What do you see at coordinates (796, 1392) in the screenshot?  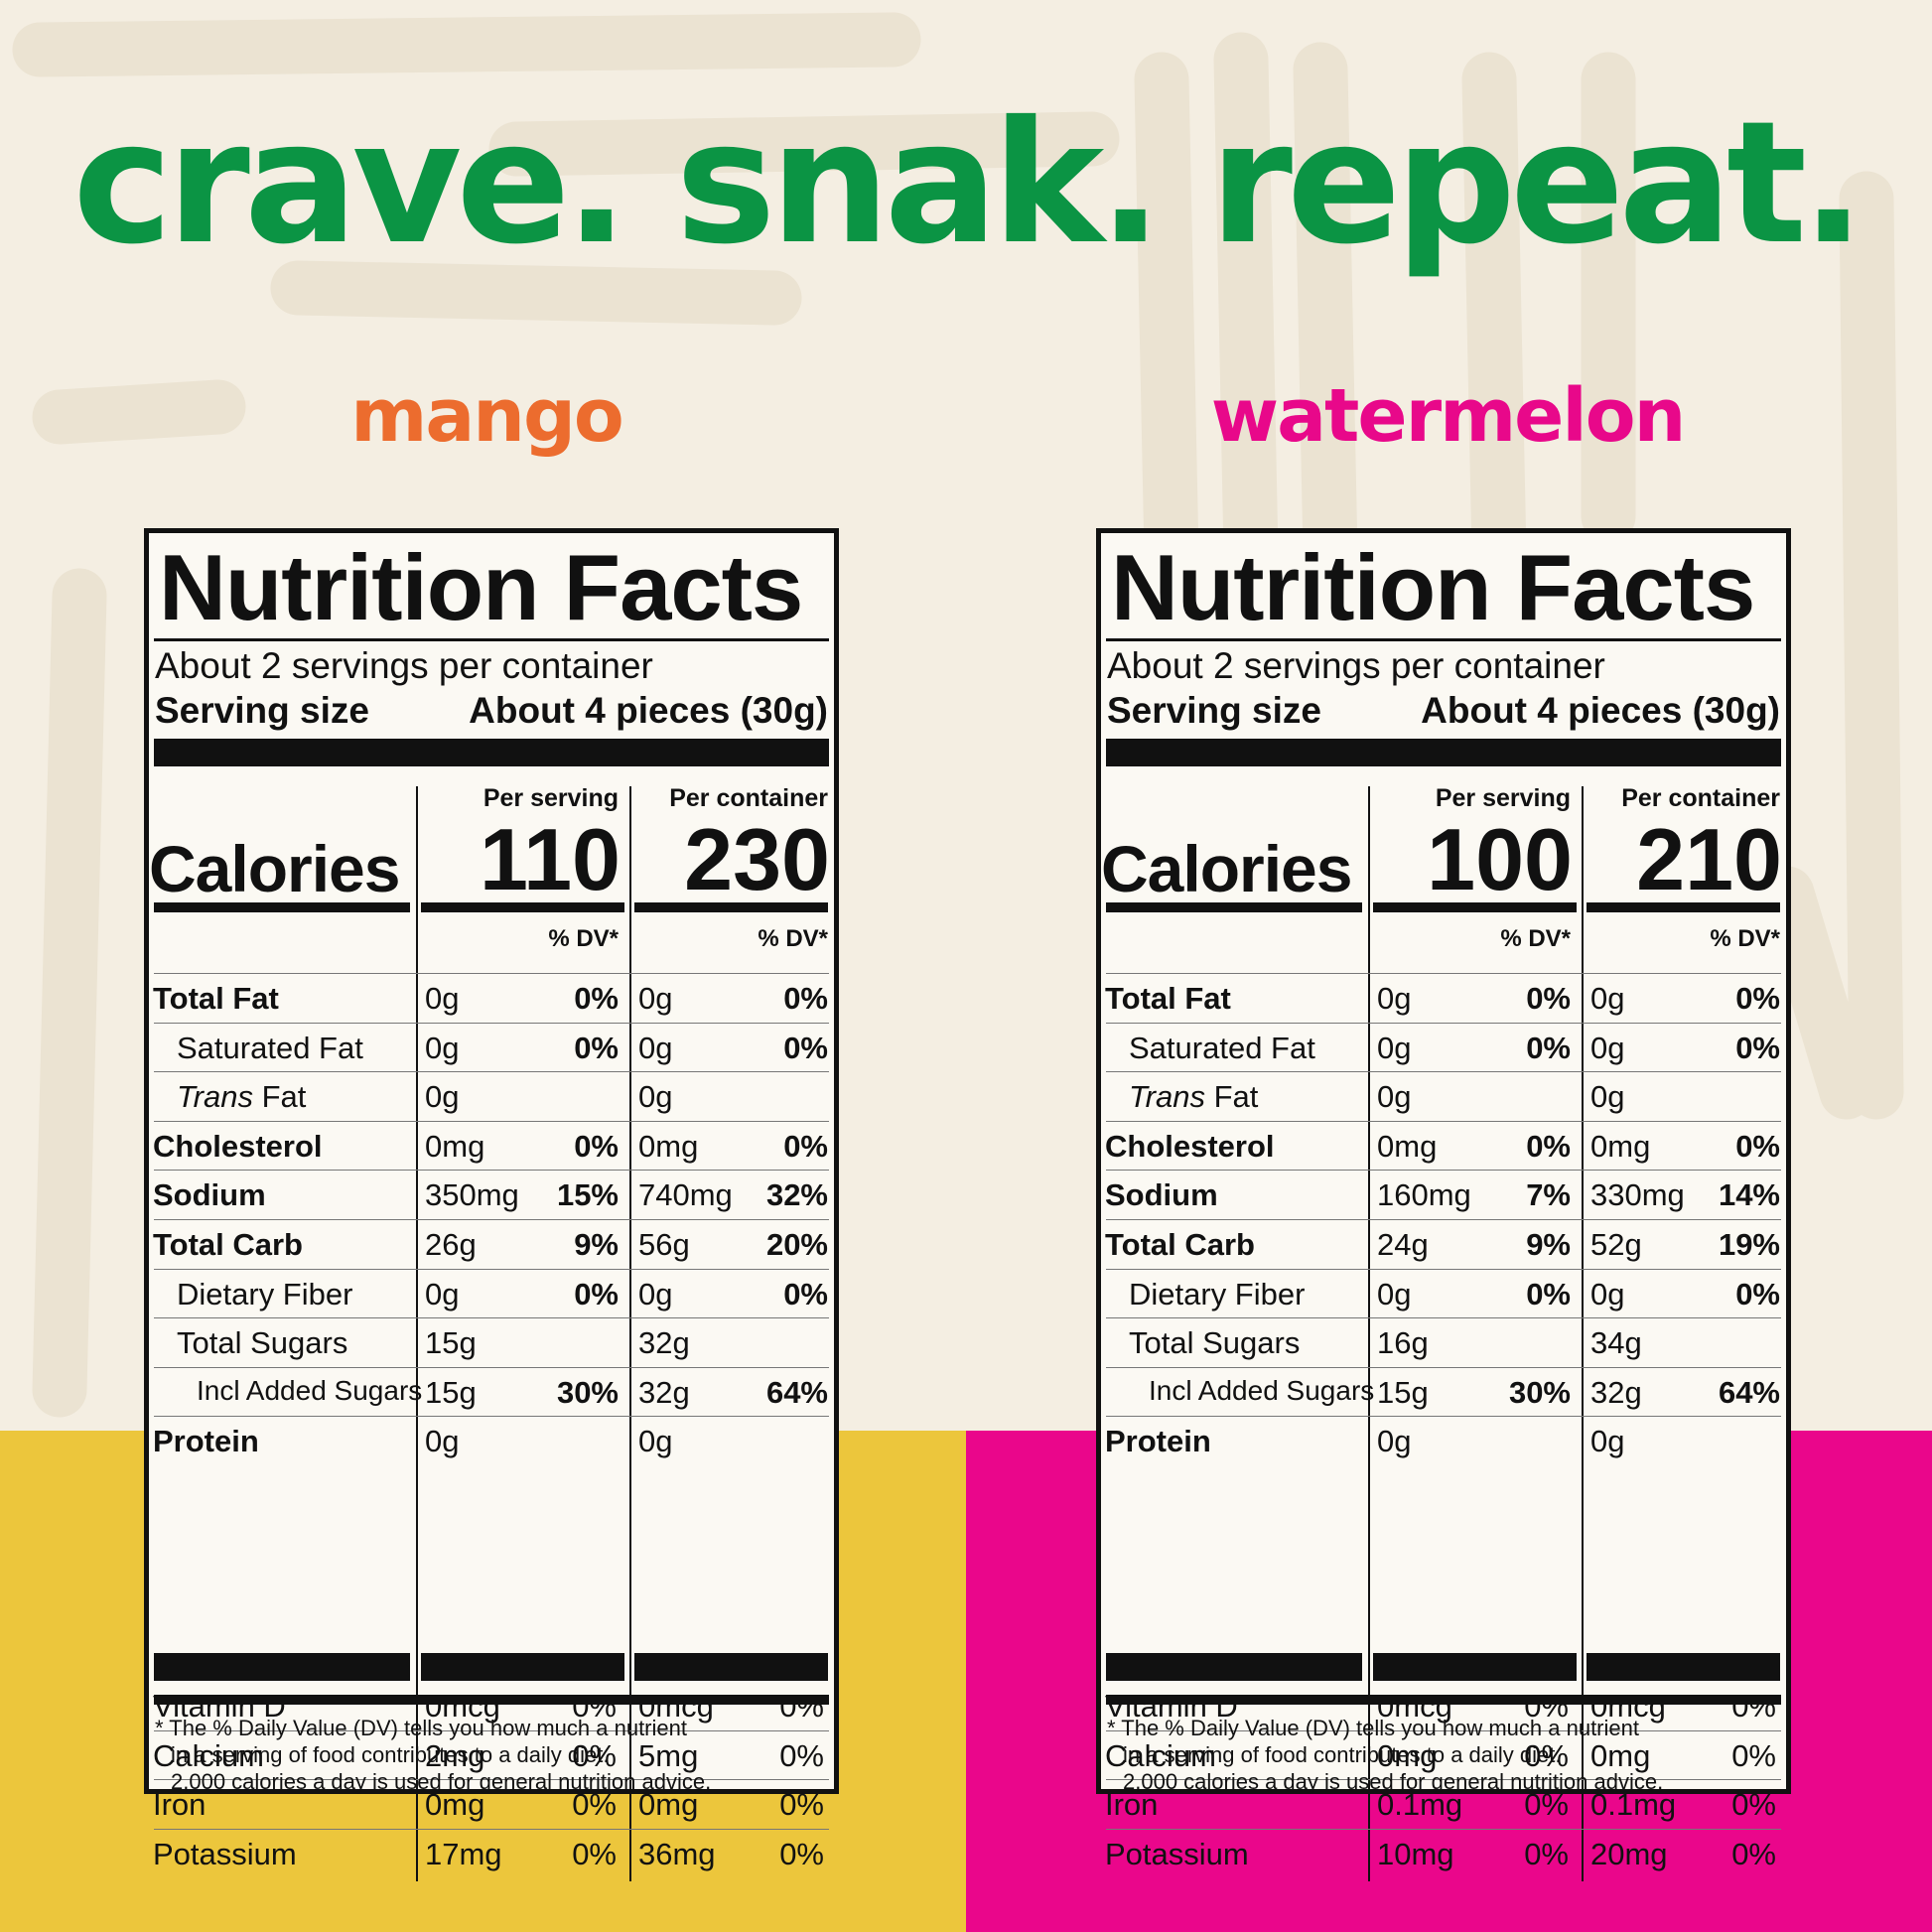 I see `container-dv: 64%` at bounding box center [796, 1392].